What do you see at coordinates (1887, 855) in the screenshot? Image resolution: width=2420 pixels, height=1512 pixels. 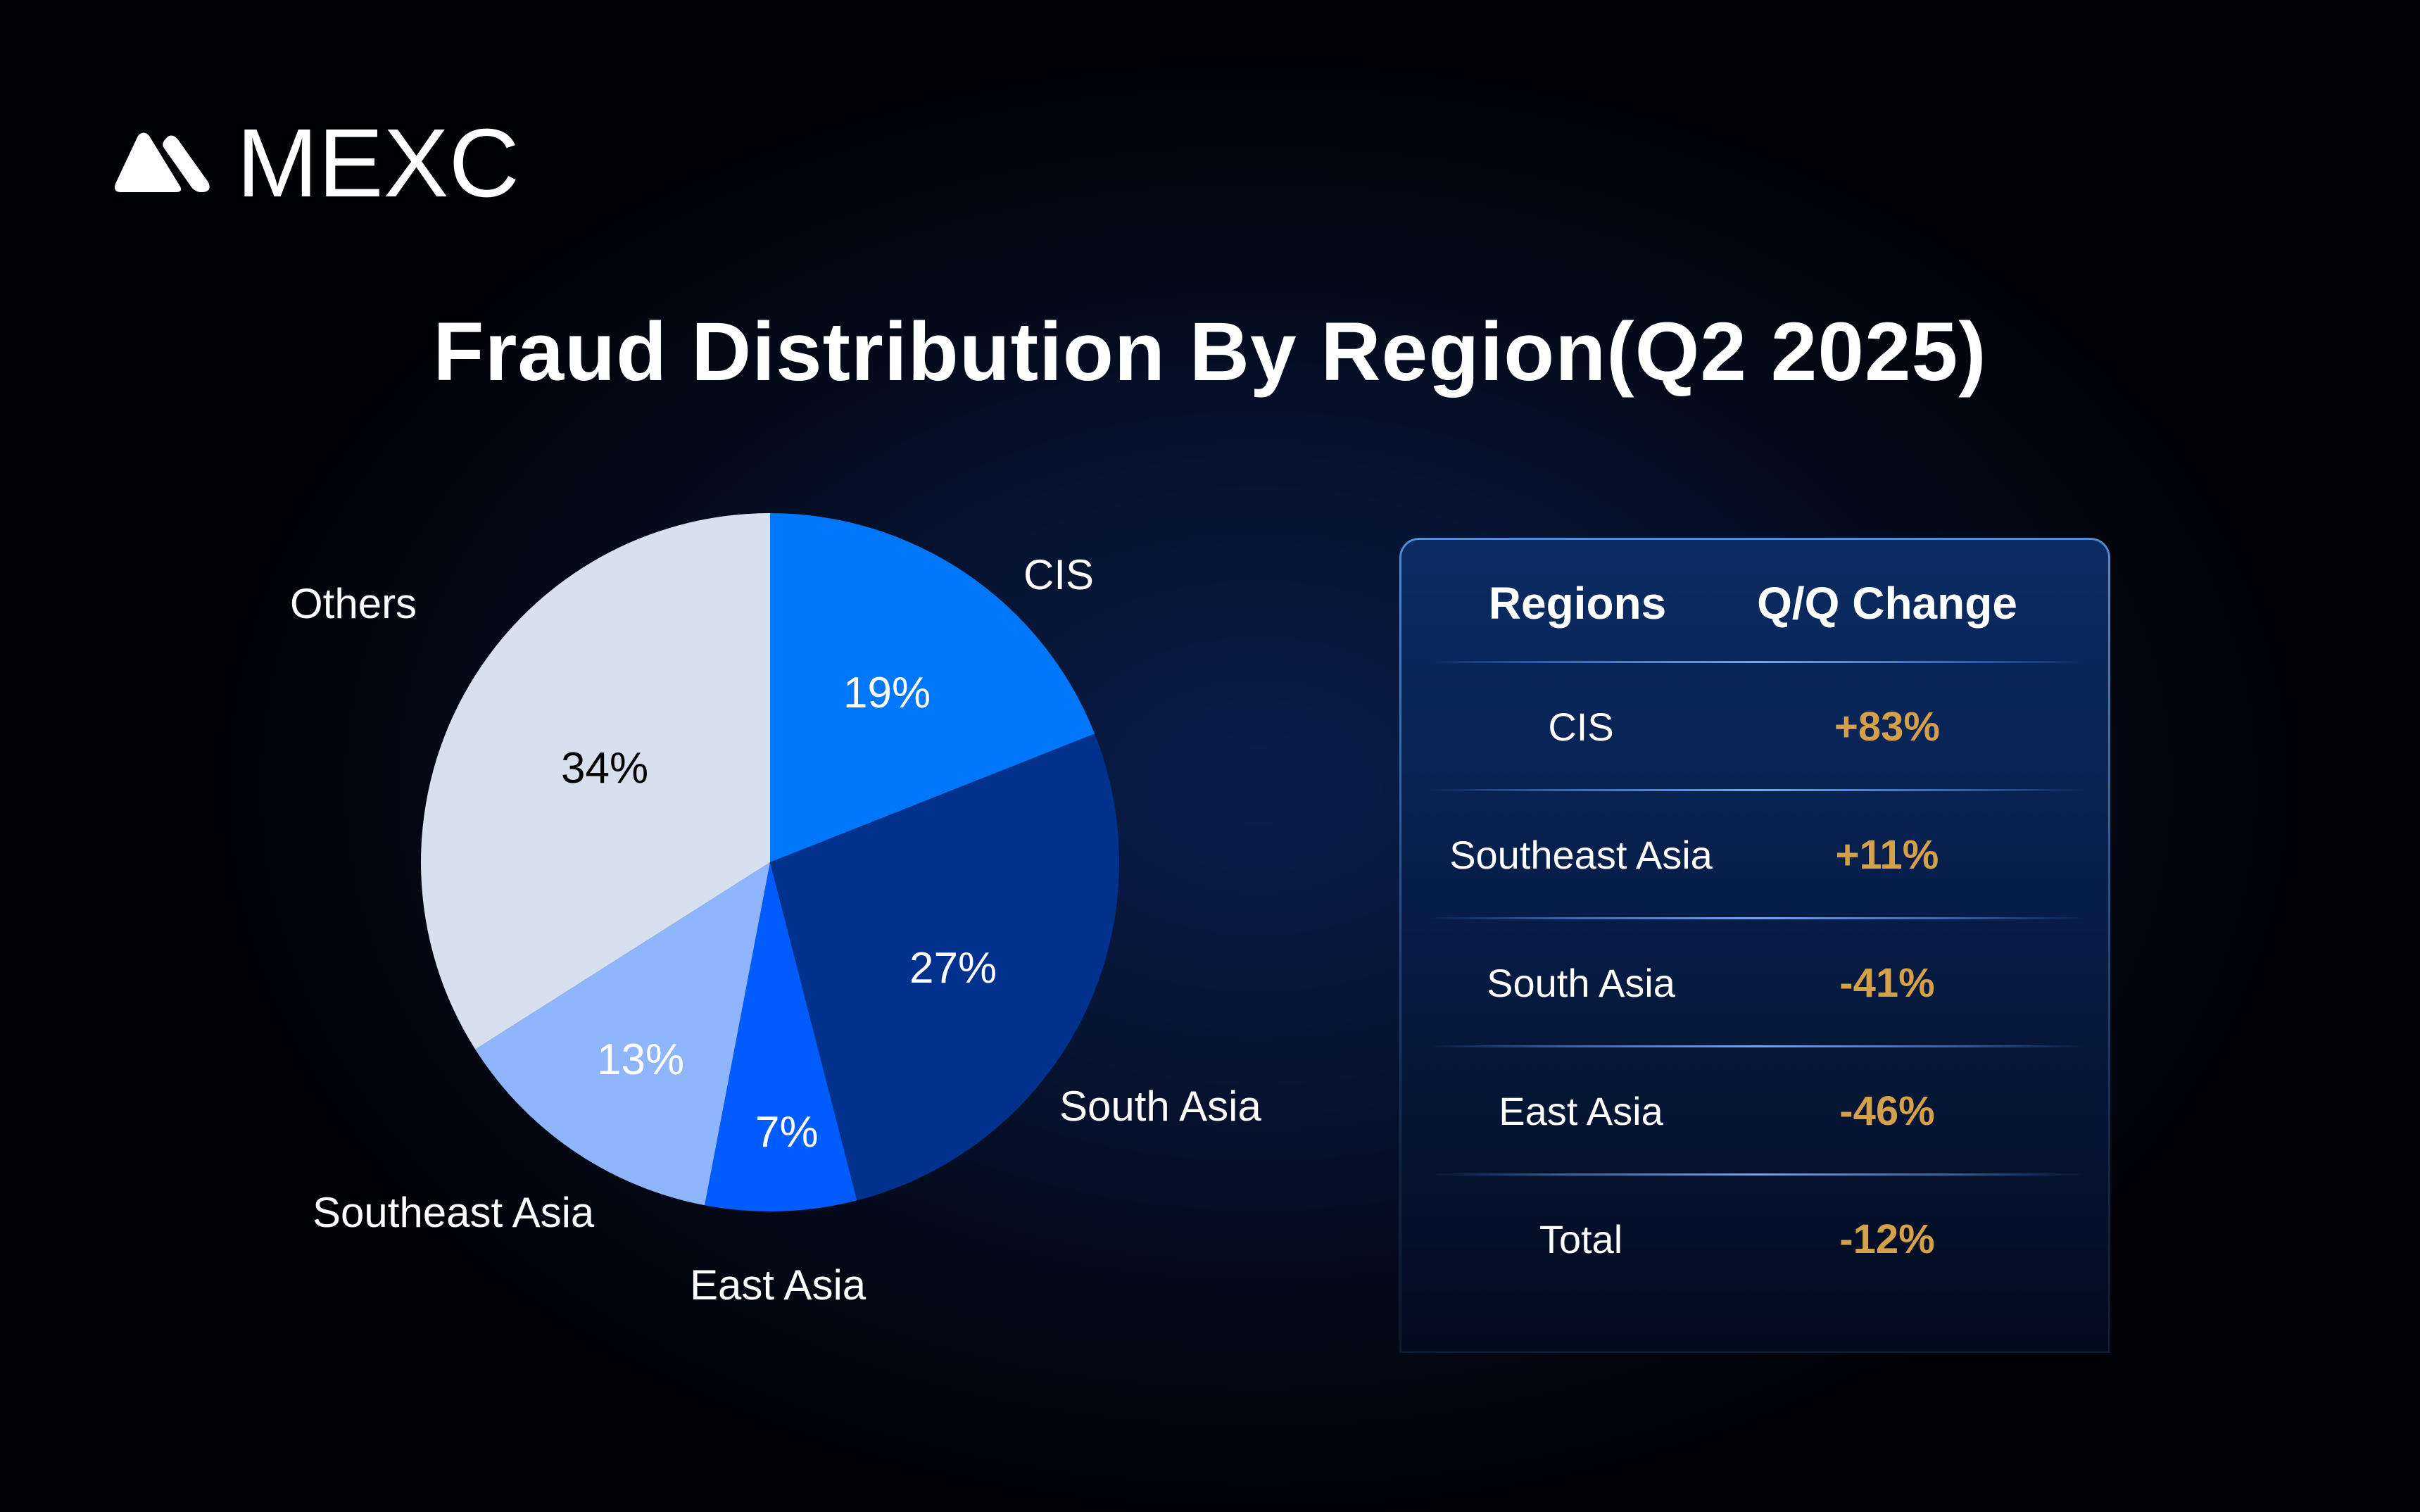 I see `row-change: +11%` at bounding box center [1887, 855].